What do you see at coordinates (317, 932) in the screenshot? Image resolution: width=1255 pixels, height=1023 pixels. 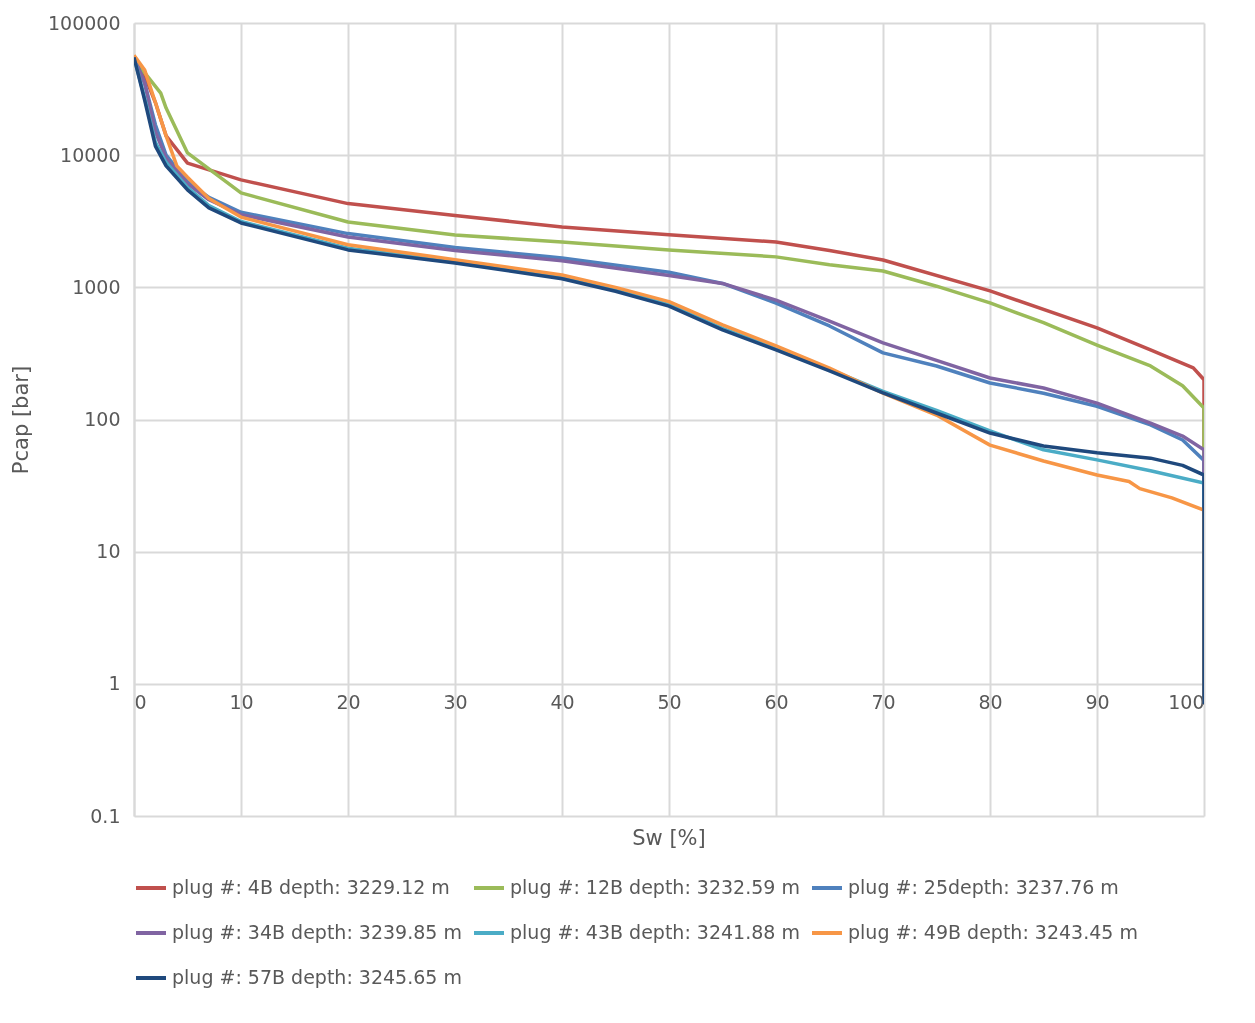 I see `legend-label: plug #: 34B depth: 3239.85 m` at bounding box center [317, 932].